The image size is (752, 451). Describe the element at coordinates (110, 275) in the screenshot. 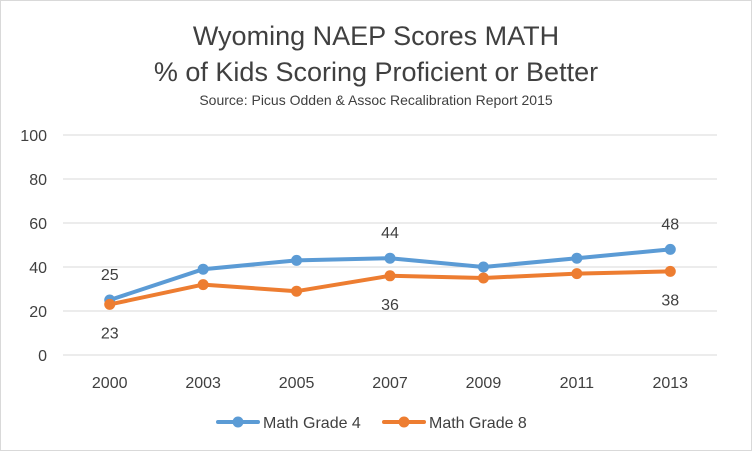

I see `data-label-s1-2000: 25` at that location.